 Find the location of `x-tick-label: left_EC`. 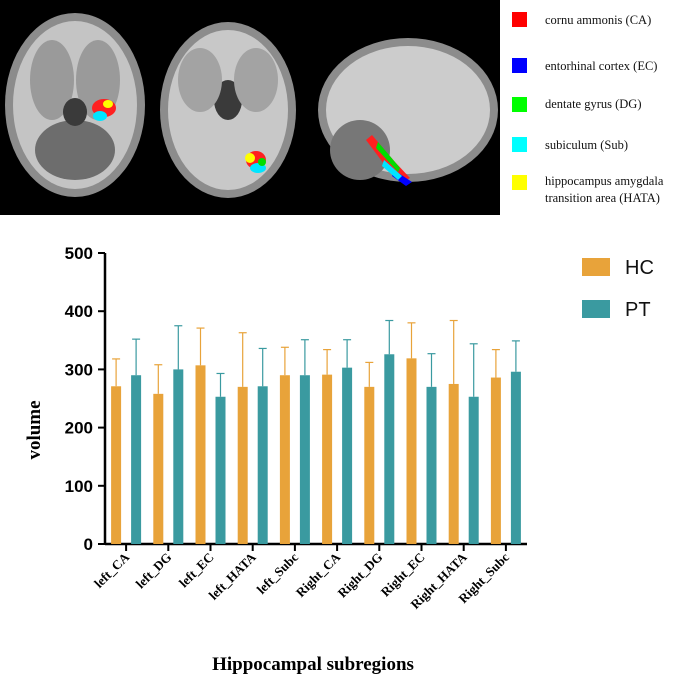

x-tick-label: left_EC is located at coordinates (196, 570).